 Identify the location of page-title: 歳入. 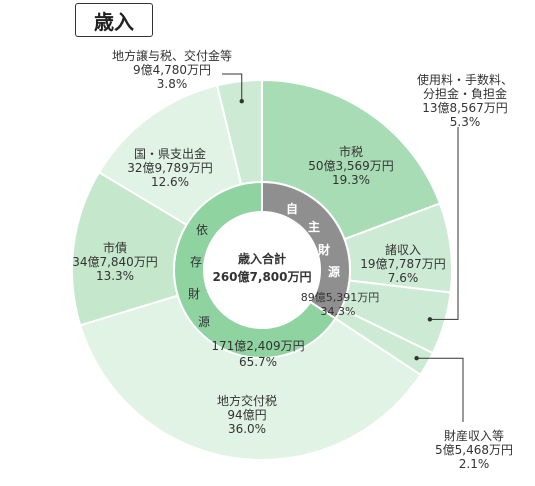
(114, 20).